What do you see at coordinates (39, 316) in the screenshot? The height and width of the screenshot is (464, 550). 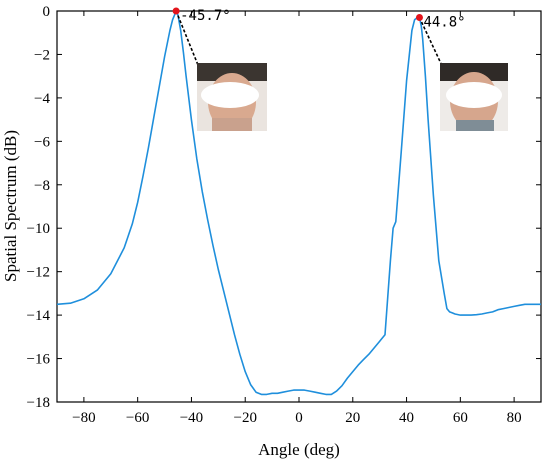 I see `y-tick-label: −14` at bounding box center [39, 316].